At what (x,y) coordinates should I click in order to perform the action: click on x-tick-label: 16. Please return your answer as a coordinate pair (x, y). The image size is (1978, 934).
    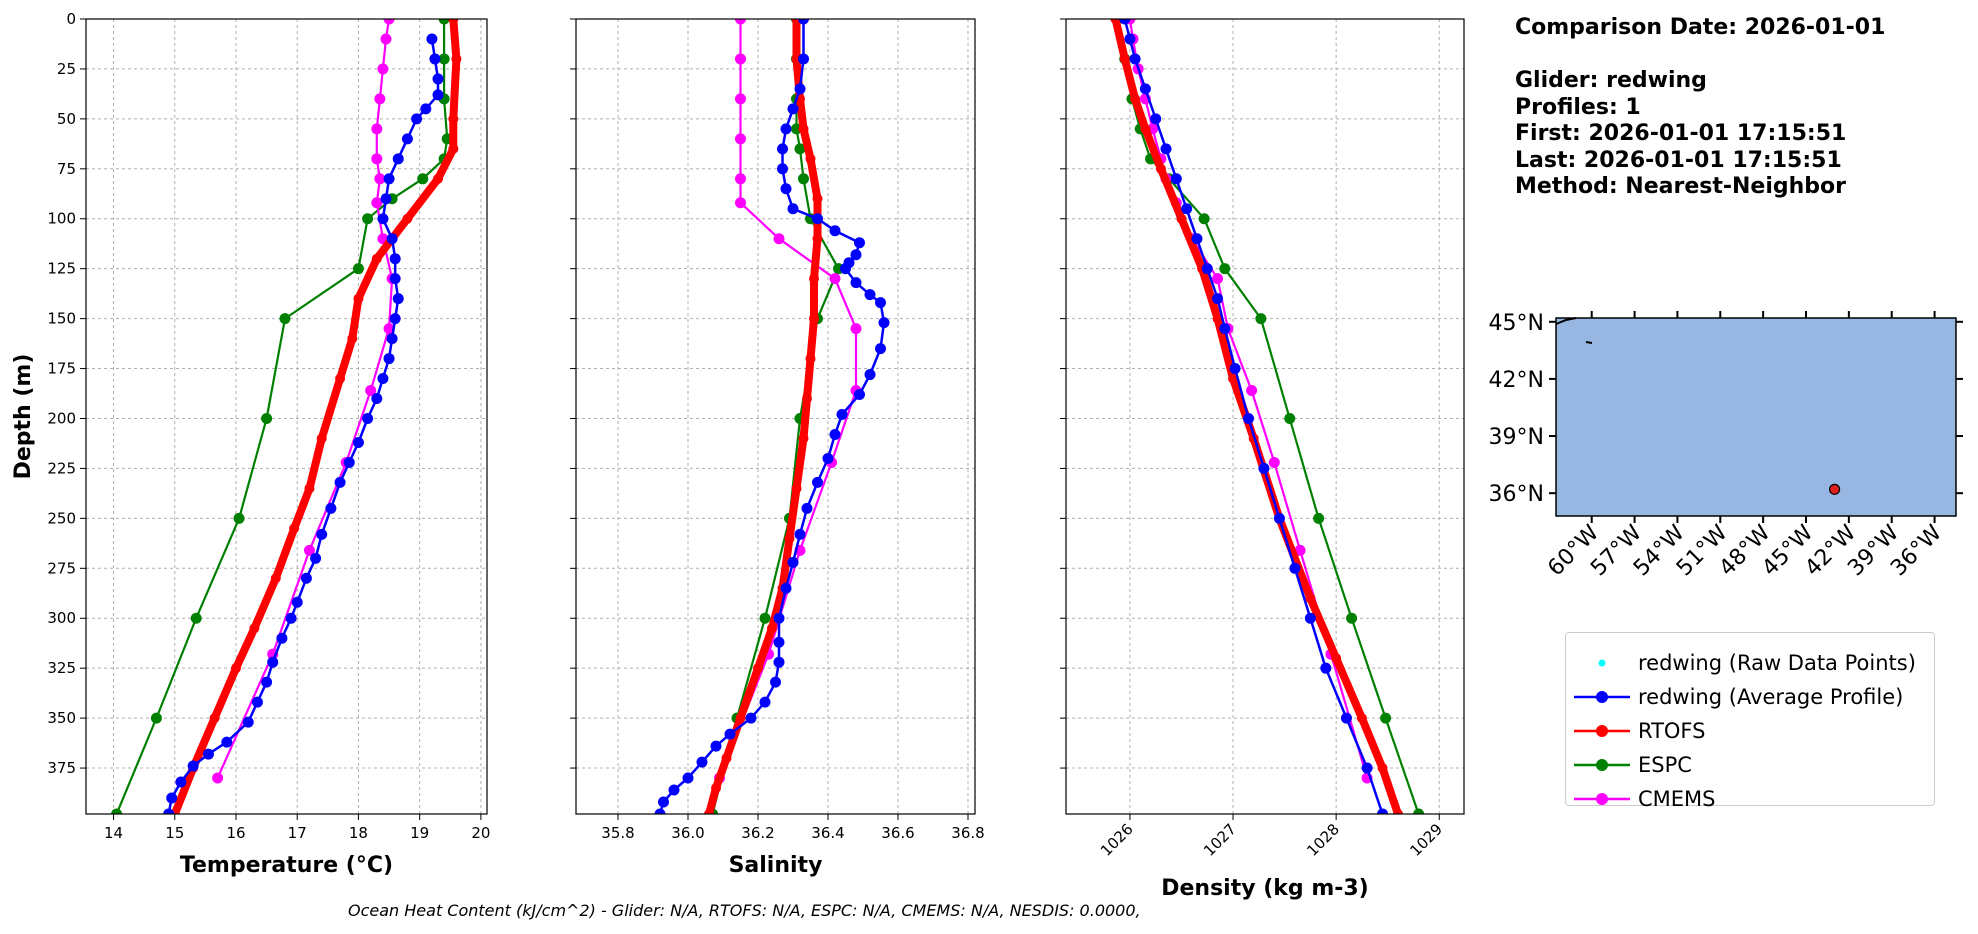
    Looking at the image, I should click on (235, 833).